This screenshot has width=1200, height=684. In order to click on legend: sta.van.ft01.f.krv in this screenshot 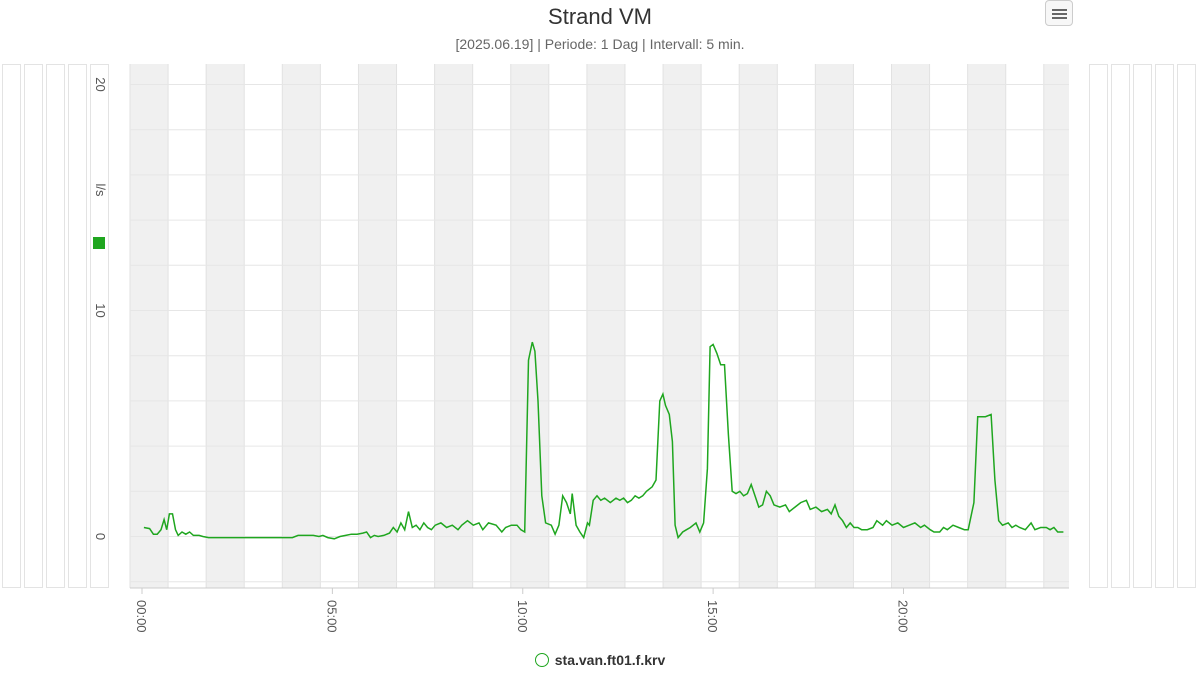, I will do `click(600, 661)`.